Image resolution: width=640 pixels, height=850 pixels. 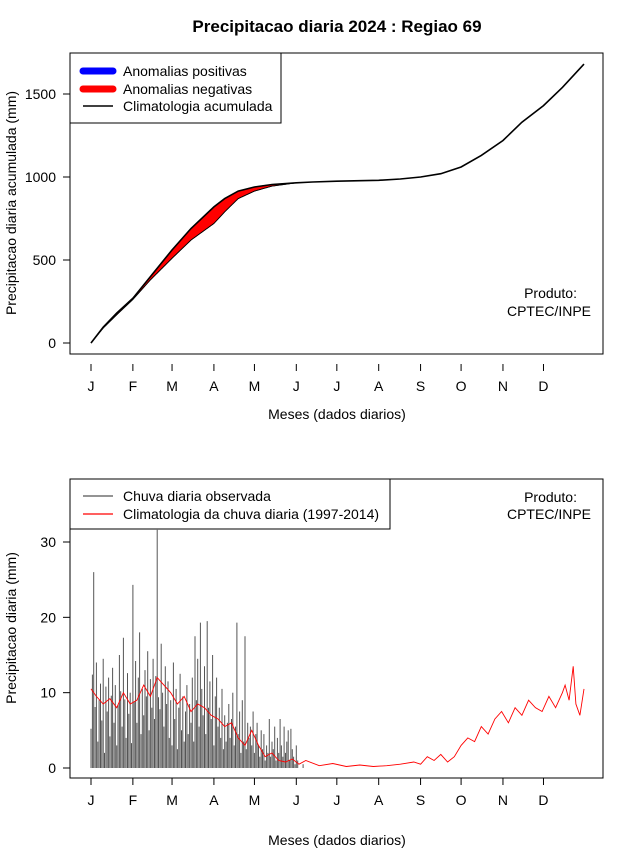 I want to click on chart-title: Precipitacao diaria 2024 : Regiao 69, so click(x=336, y=26).